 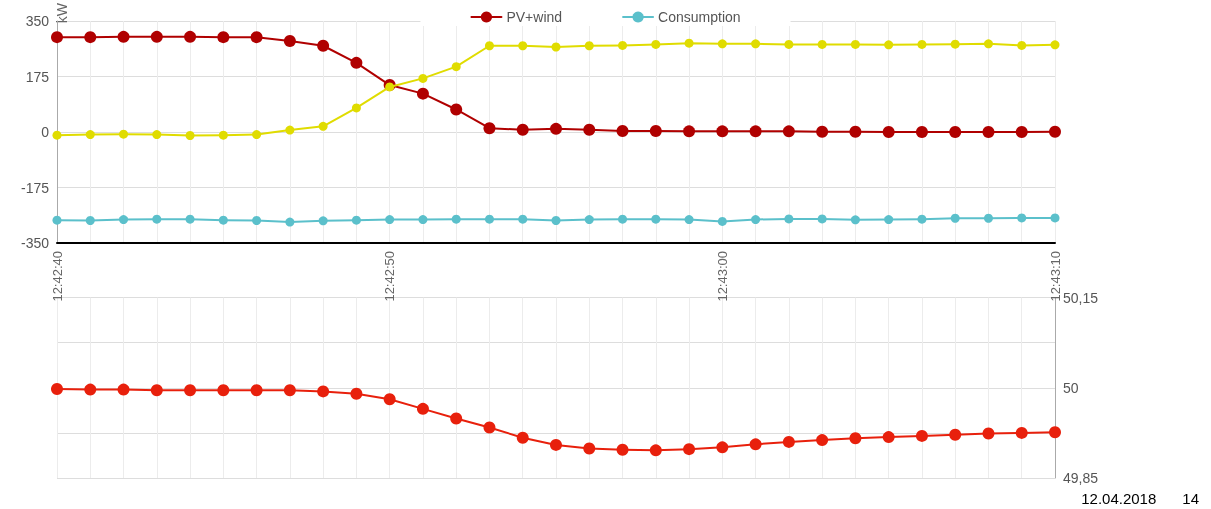 I want to click on legend-label: Consumption, so click(x=699, y=17).